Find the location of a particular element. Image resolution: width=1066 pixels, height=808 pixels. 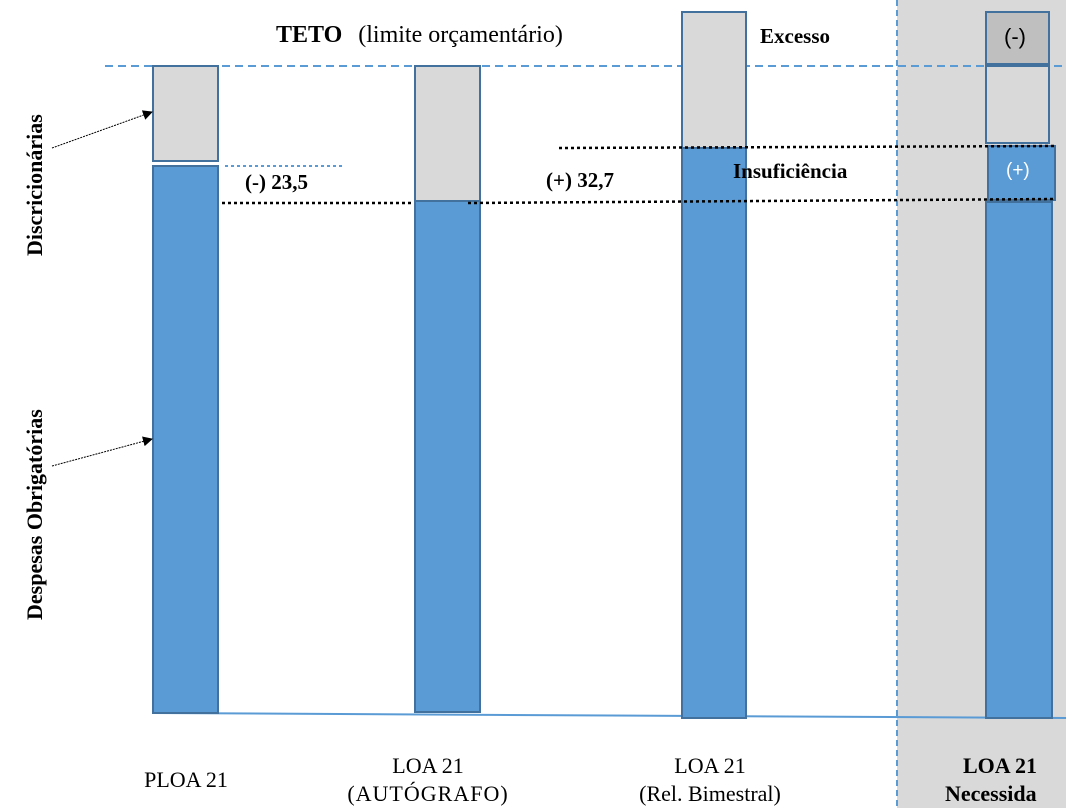

category-autografo: LOA 21 (AUTÓGRAFO) is located at coordinates (428, 780).